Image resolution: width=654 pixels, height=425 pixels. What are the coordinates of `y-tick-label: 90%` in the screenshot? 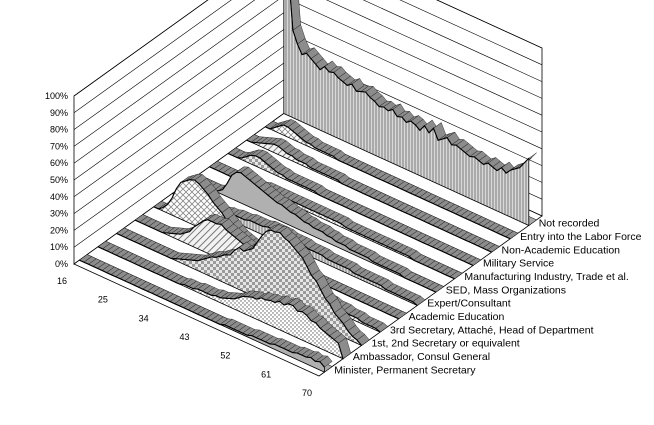 It's located at (59, 113).